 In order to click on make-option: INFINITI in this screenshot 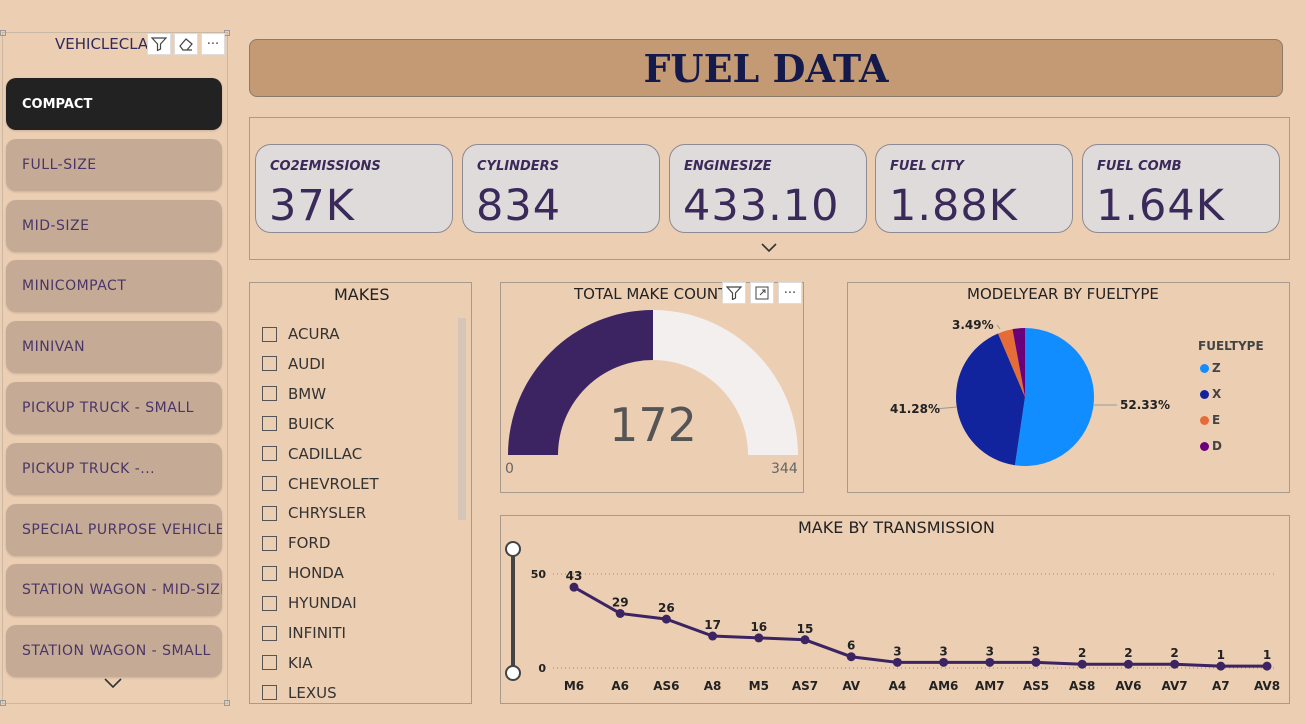, I will do `click(304, 633)`.